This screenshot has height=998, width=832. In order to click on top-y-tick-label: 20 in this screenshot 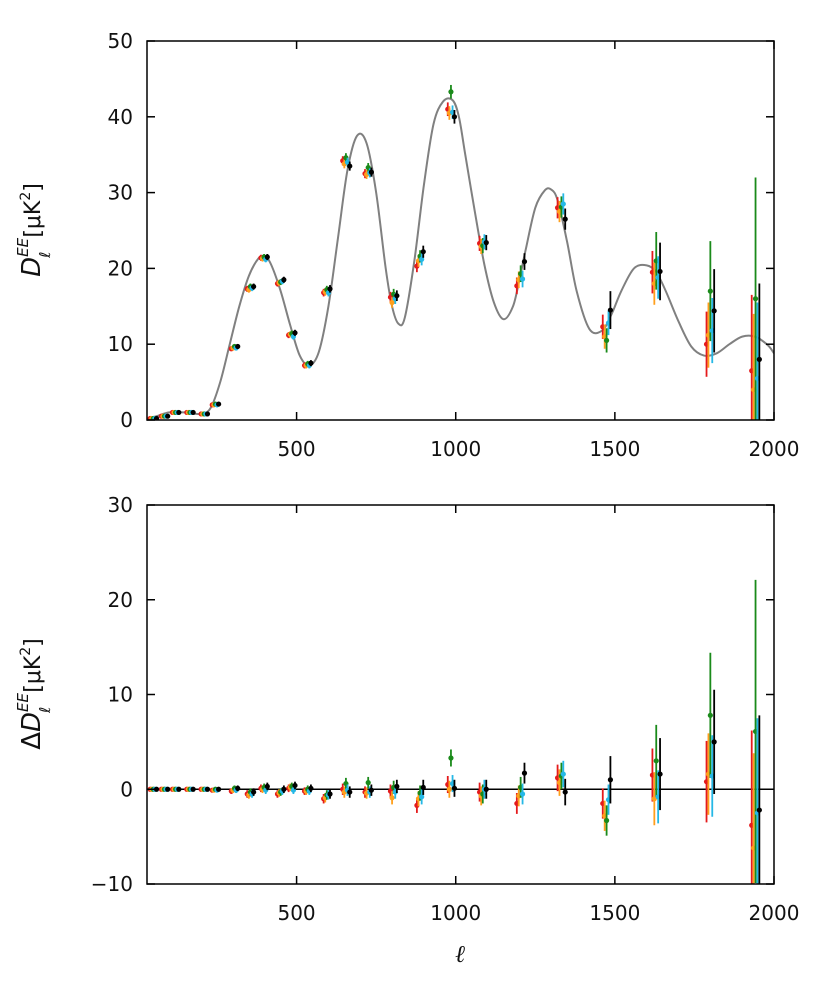, I will do `click(120, 268)`.